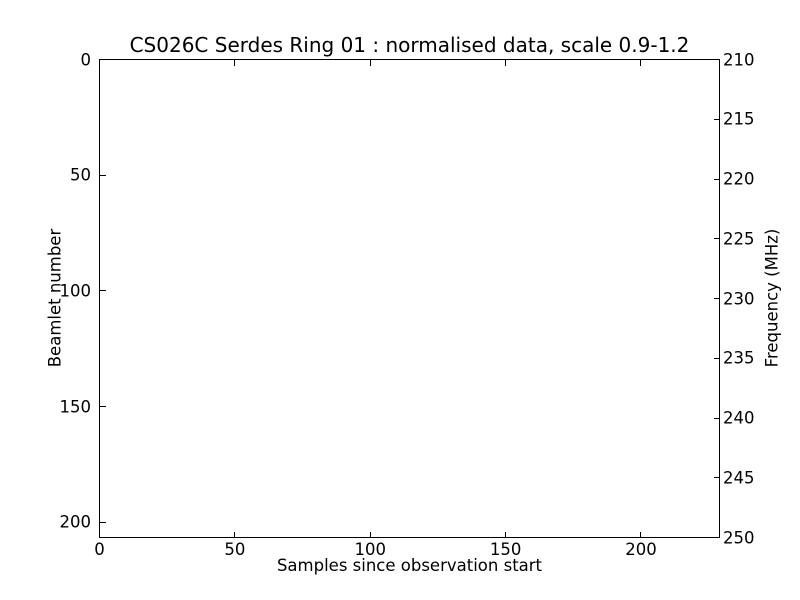  What do you see at coordinates (739, 179) in the screenshot?
I see `right-y-tick-label: 220` at bounding box center [739, 179].